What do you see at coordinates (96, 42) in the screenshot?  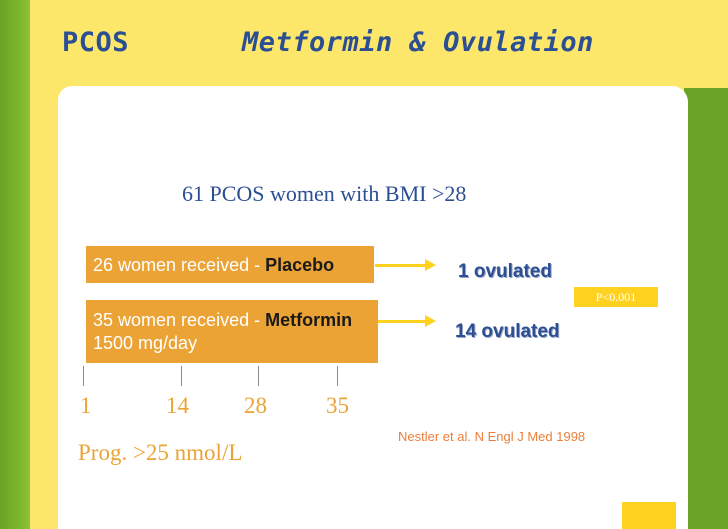 I see `slide-title-left: PCOS` at bounding box center [96, 42].